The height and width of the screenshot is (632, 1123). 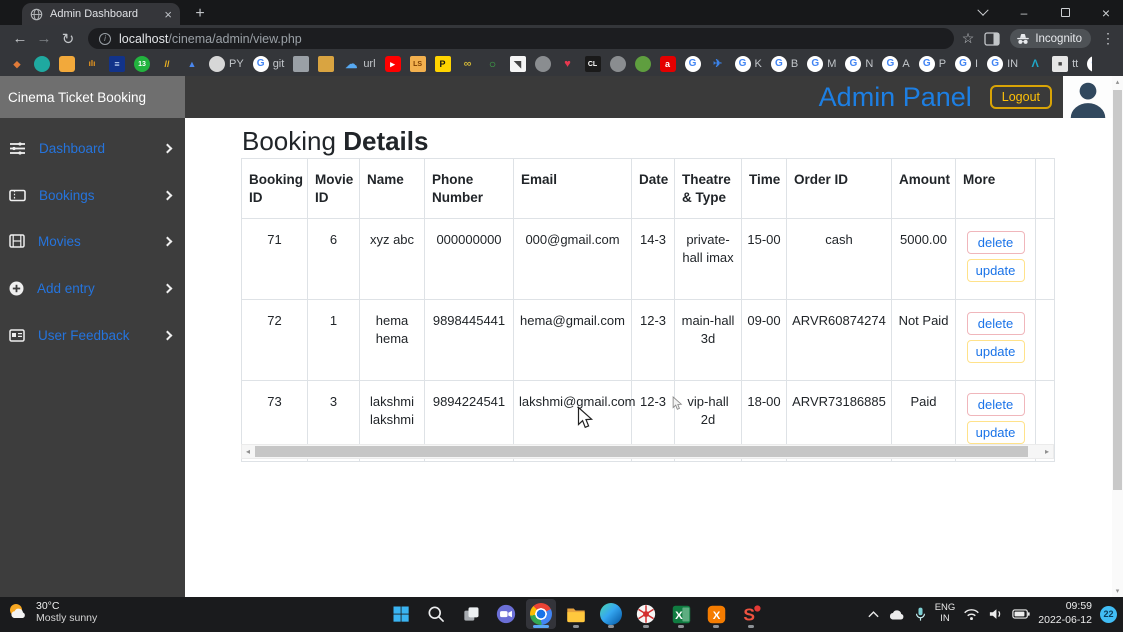 I want to click on bookmark-item: ♥, so click(x=568, y=64).